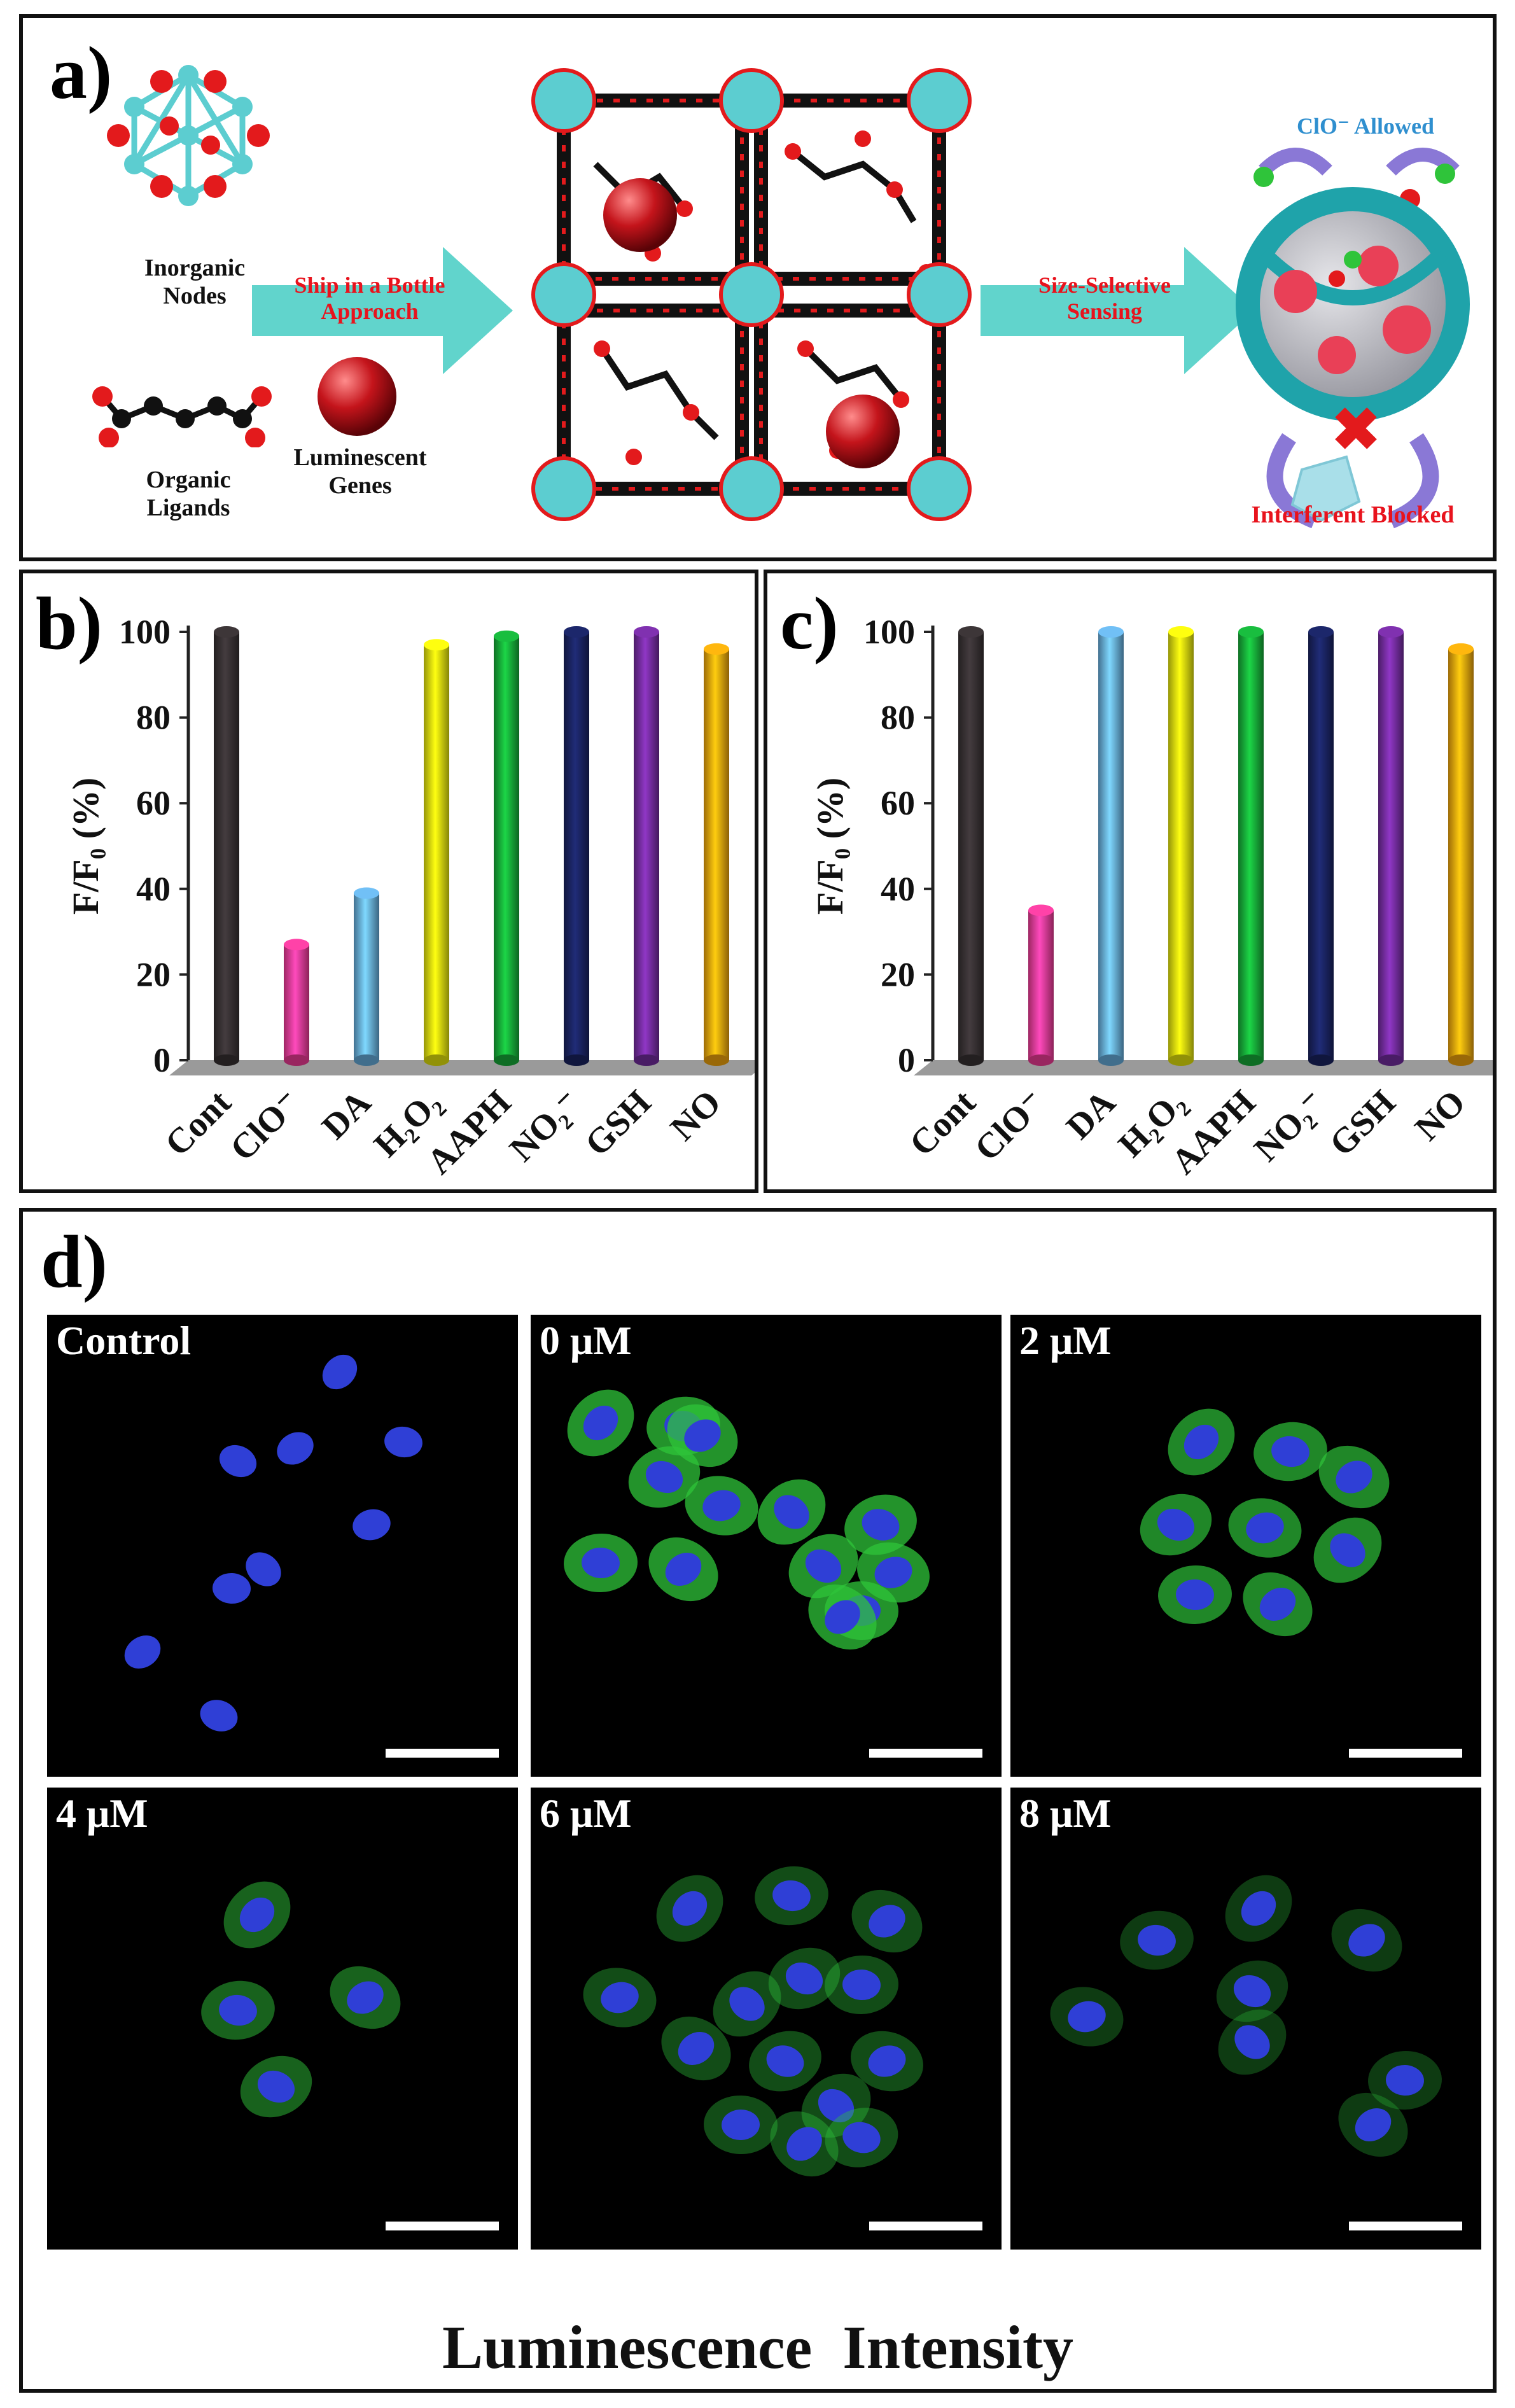  I want to click on panel-a-label: a), so click(82, 73).